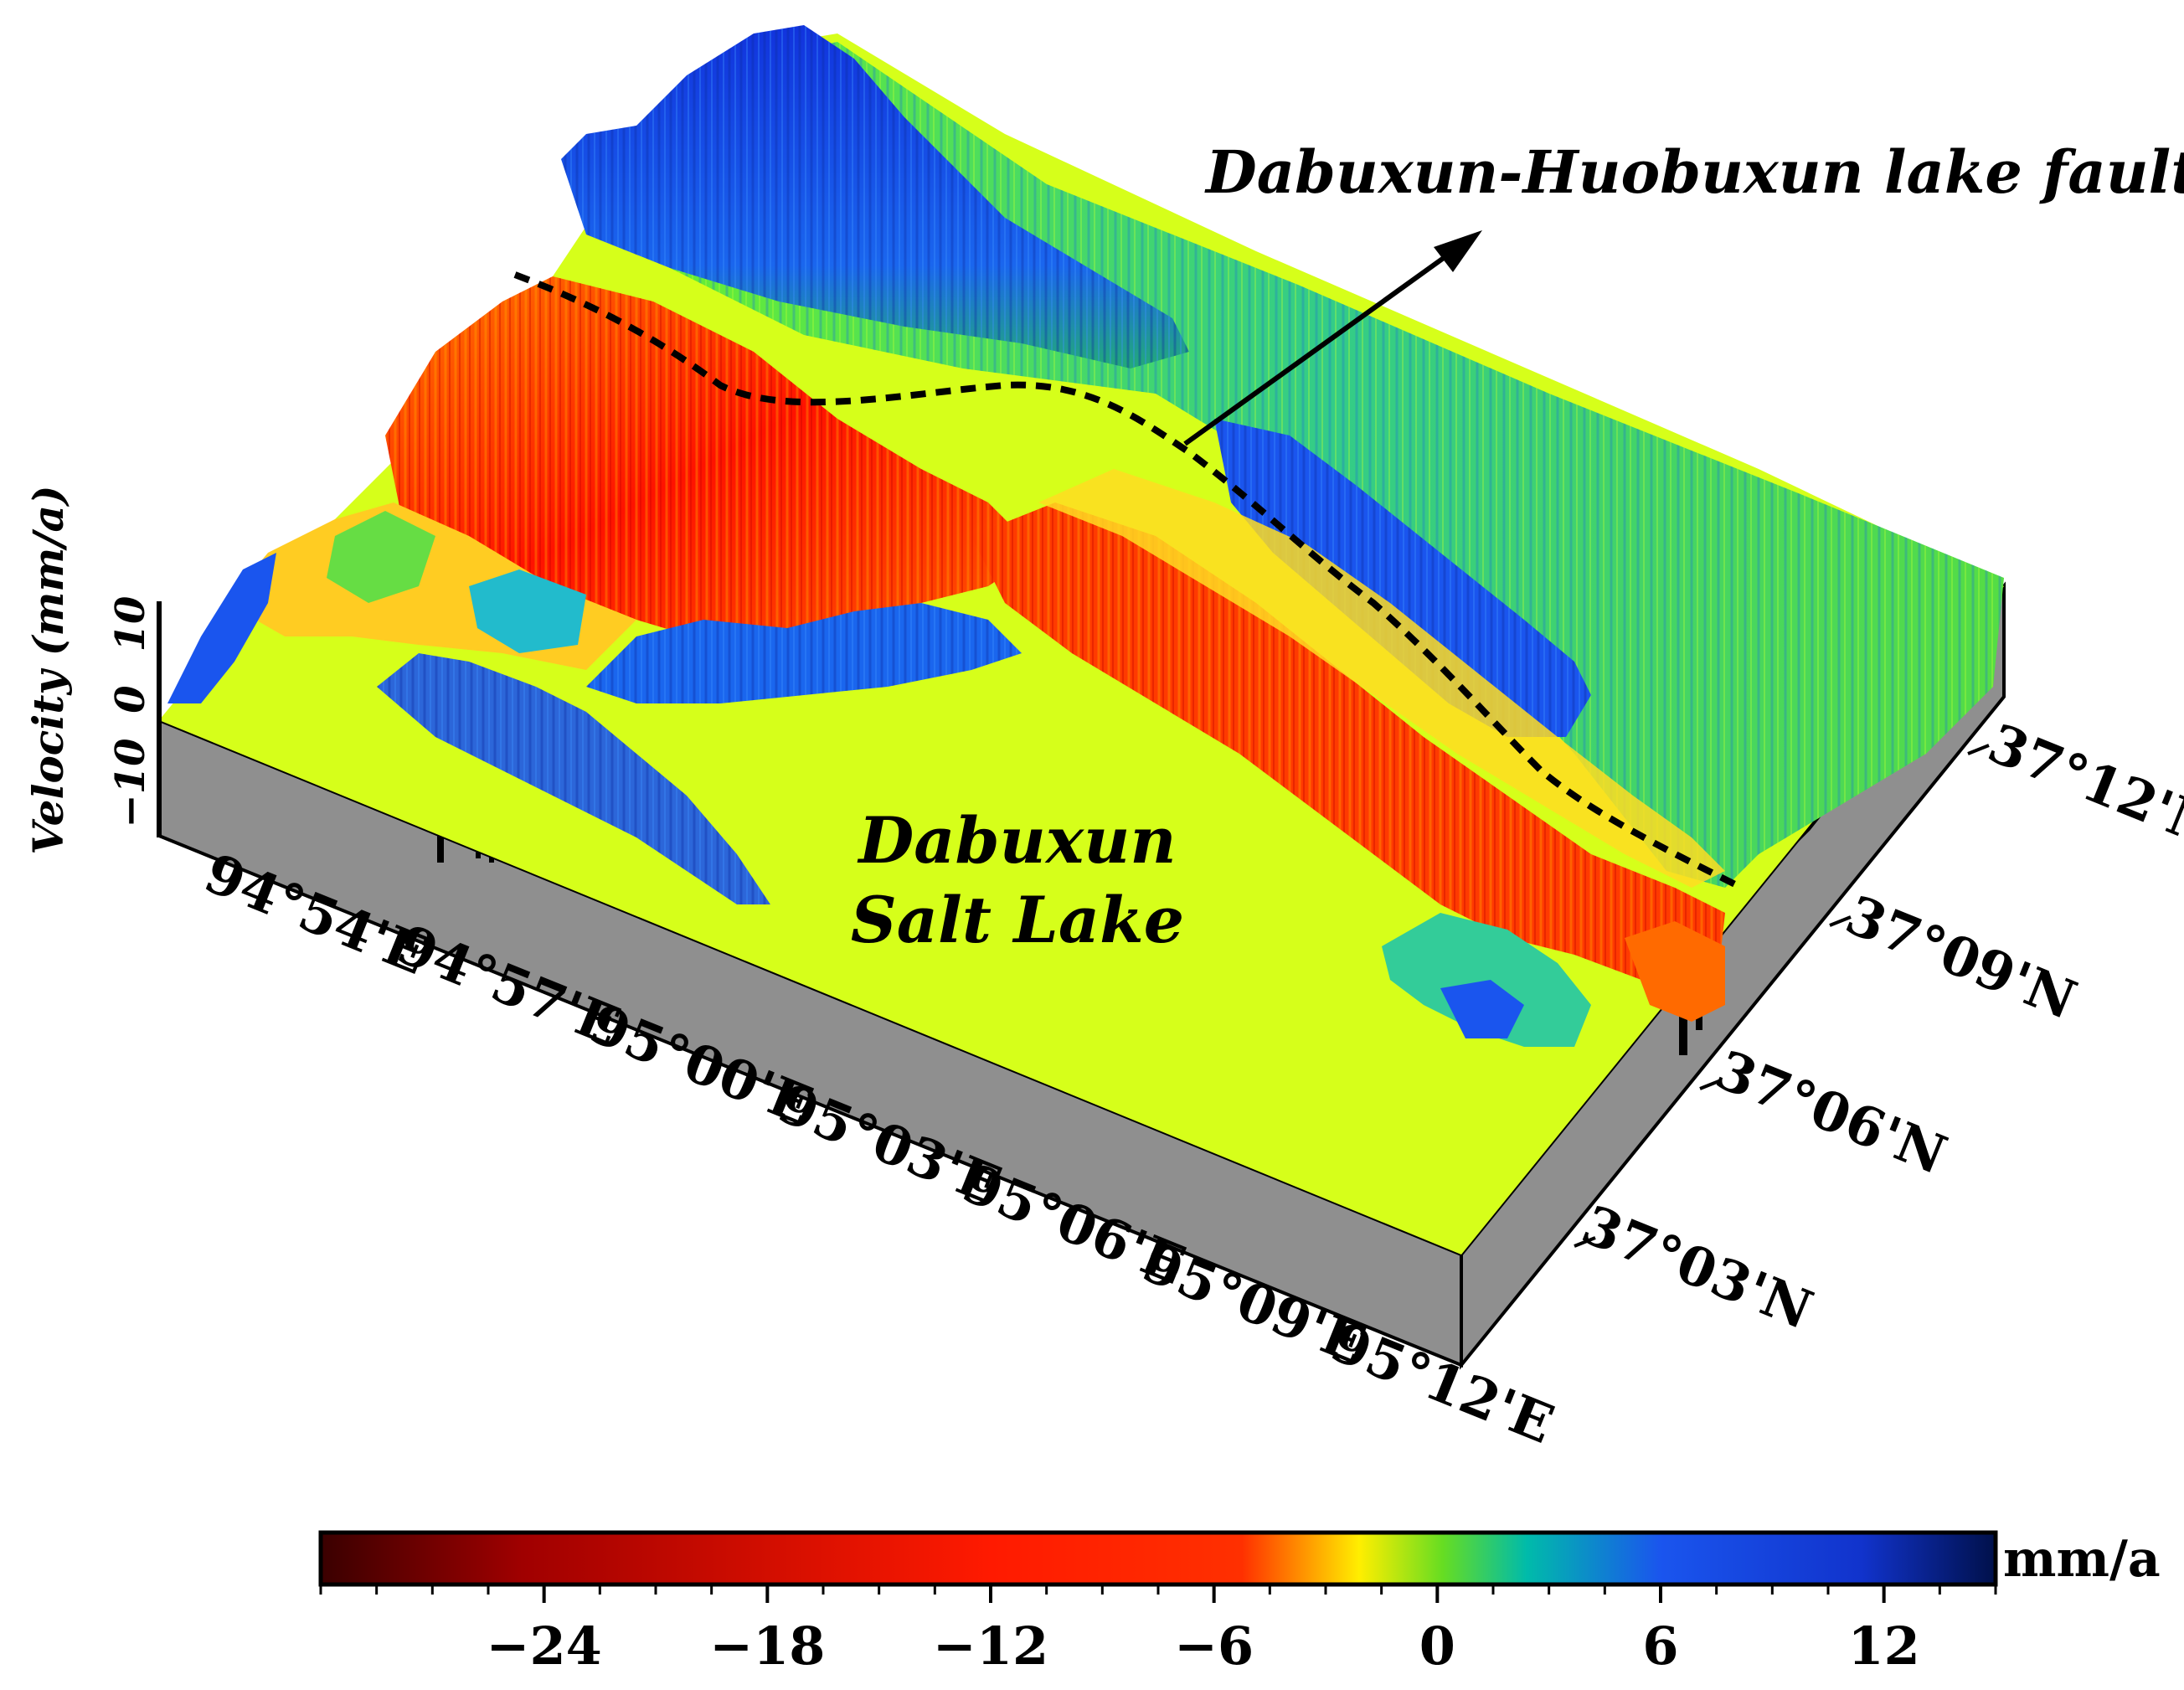 This screenshot has width=2184, height=1690. I want to click on latitude-ticks, so click(1782, 996).